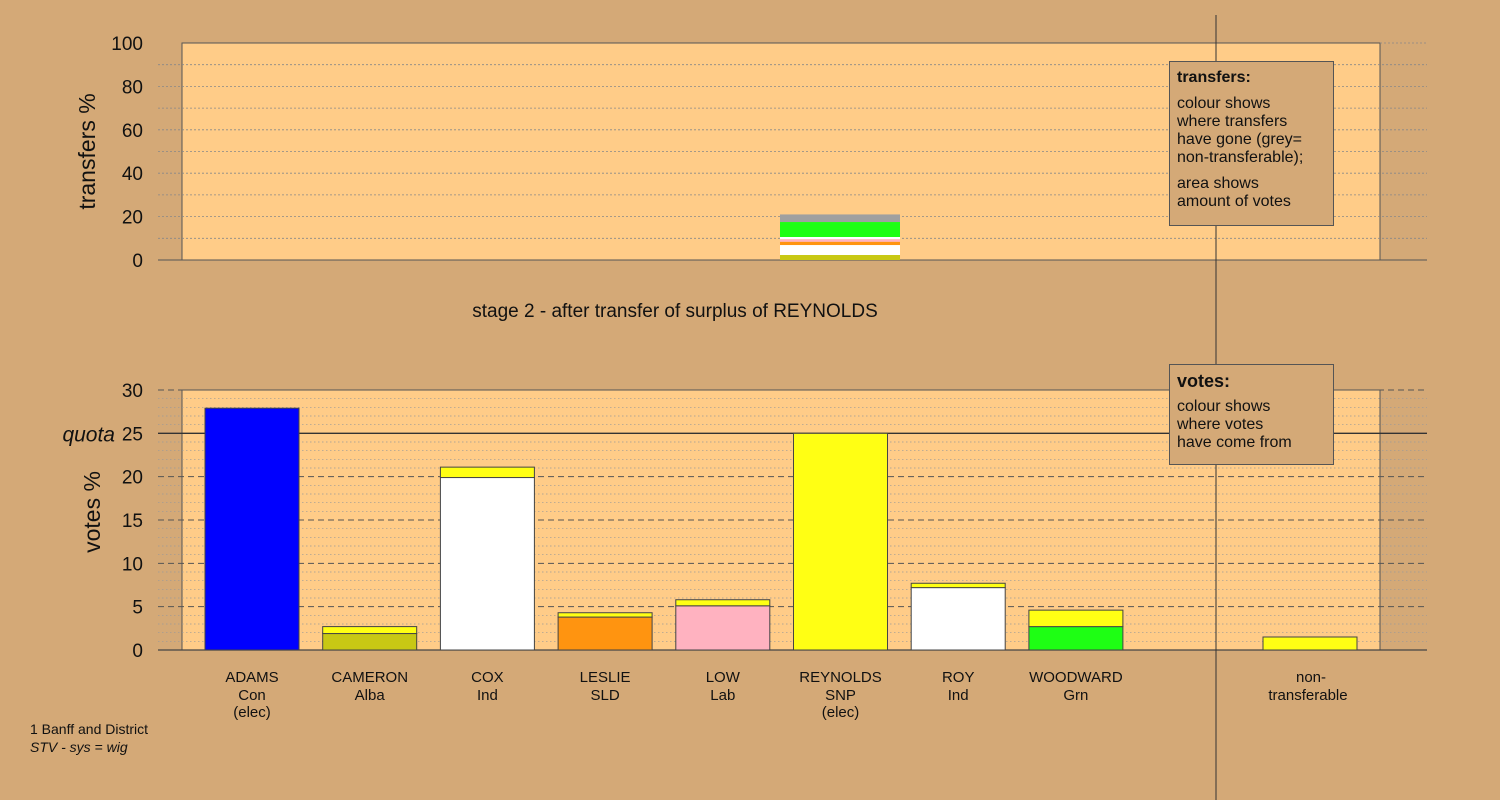 Image resolution: width=1500 pixels, height=800 pixels. I want to click on transfer-segment-nontransferable, so click(840, 218).